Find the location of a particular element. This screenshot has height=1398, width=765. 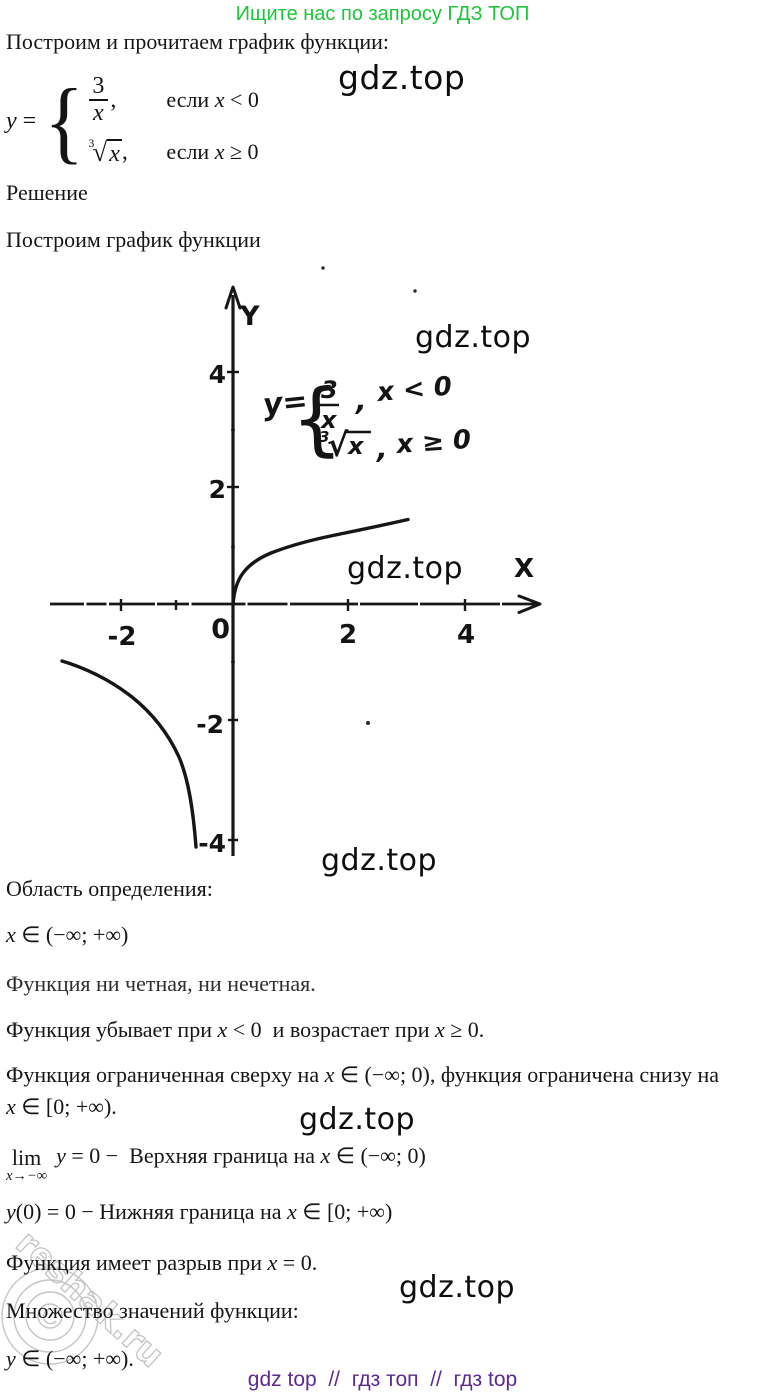

y-axis is located at coordinates (233, 570).